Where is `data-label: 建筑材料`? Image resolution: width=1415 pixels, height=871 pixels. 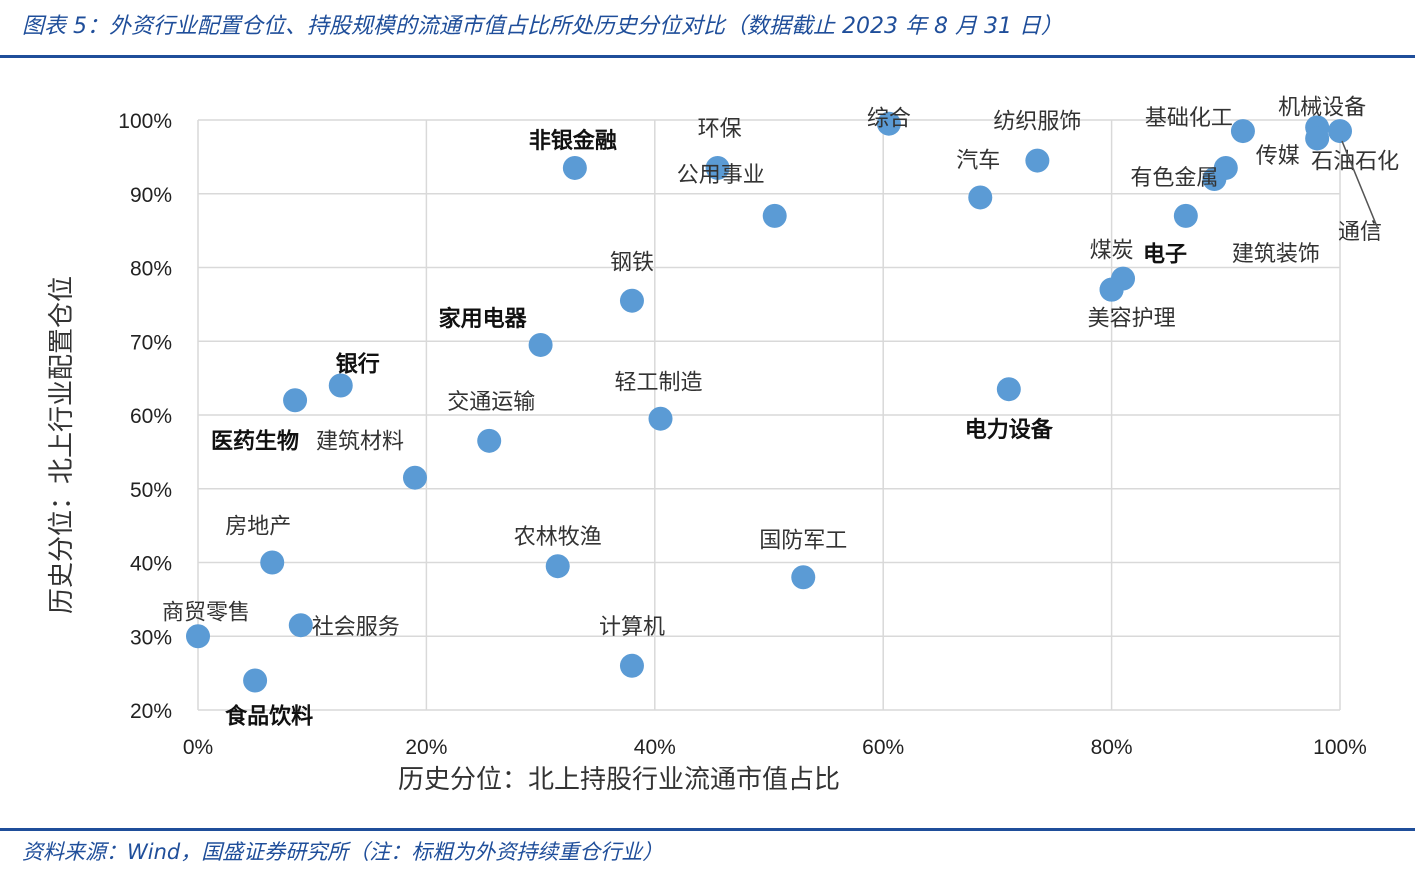
data-label: 建筑材料 is located at coordinates (360, 442).